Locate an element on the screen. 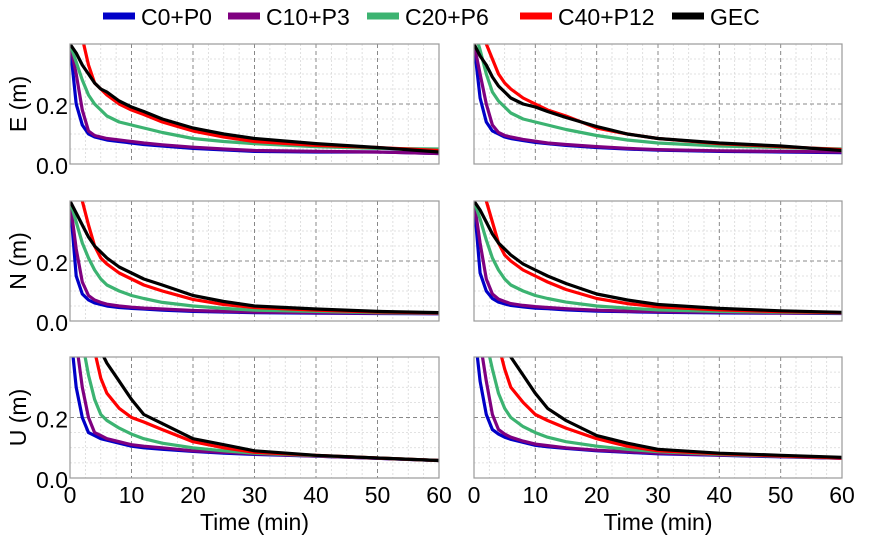 The image size is (880, 550). legend-item: C20+P6 is located at coordinates (428, 17).